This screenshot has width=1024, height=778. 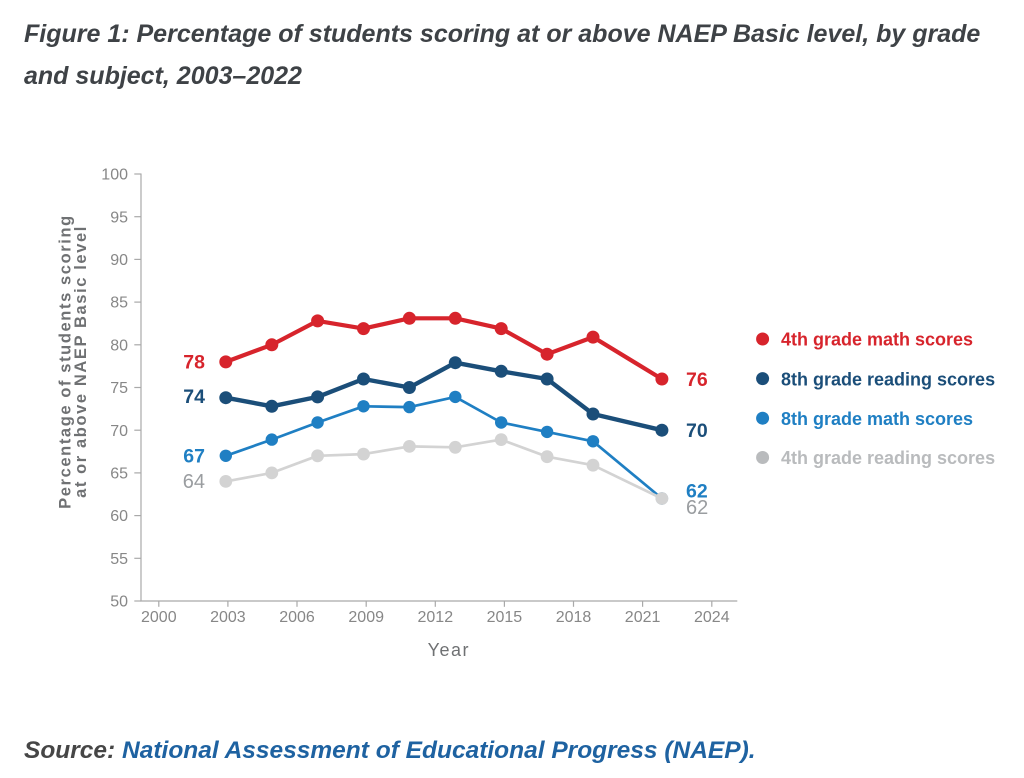 I want to click on svg-text: at or above NAEP Basic level, so click(x=81, y=361).